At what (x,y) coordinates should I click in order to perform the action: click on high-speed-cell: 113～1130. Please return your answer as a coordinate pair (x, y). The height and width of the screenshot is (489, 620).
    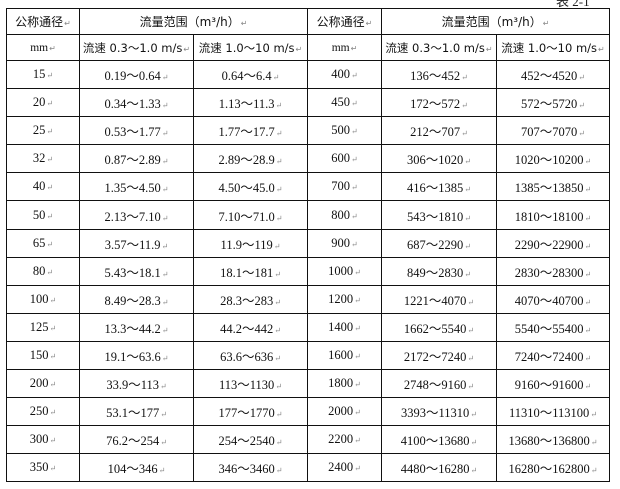
    Looking at the image, I should click on (250, 384).